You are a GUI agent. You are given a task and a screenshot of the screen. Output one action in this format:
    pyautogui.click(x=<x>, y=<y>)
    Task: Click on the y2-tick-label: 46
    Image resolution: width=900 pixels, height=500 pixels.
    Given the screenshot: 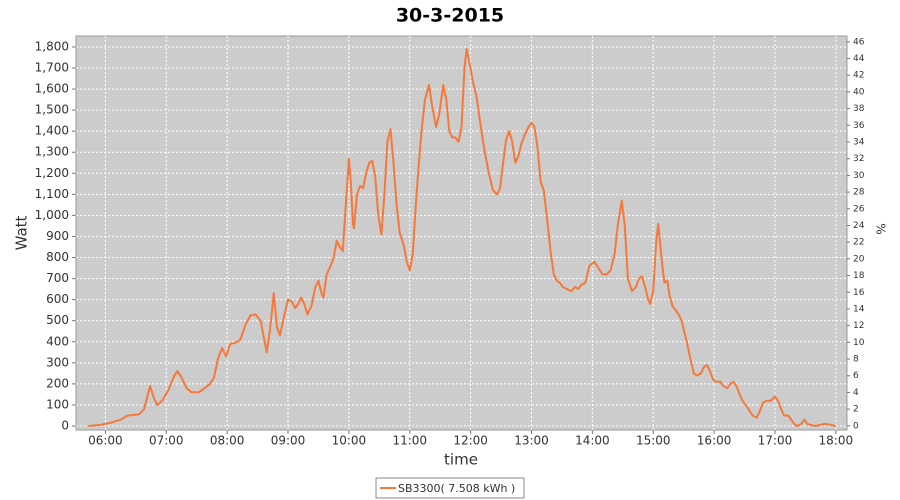 What is the action you would take?
    pyautogui.click(x=859, y=42)
    